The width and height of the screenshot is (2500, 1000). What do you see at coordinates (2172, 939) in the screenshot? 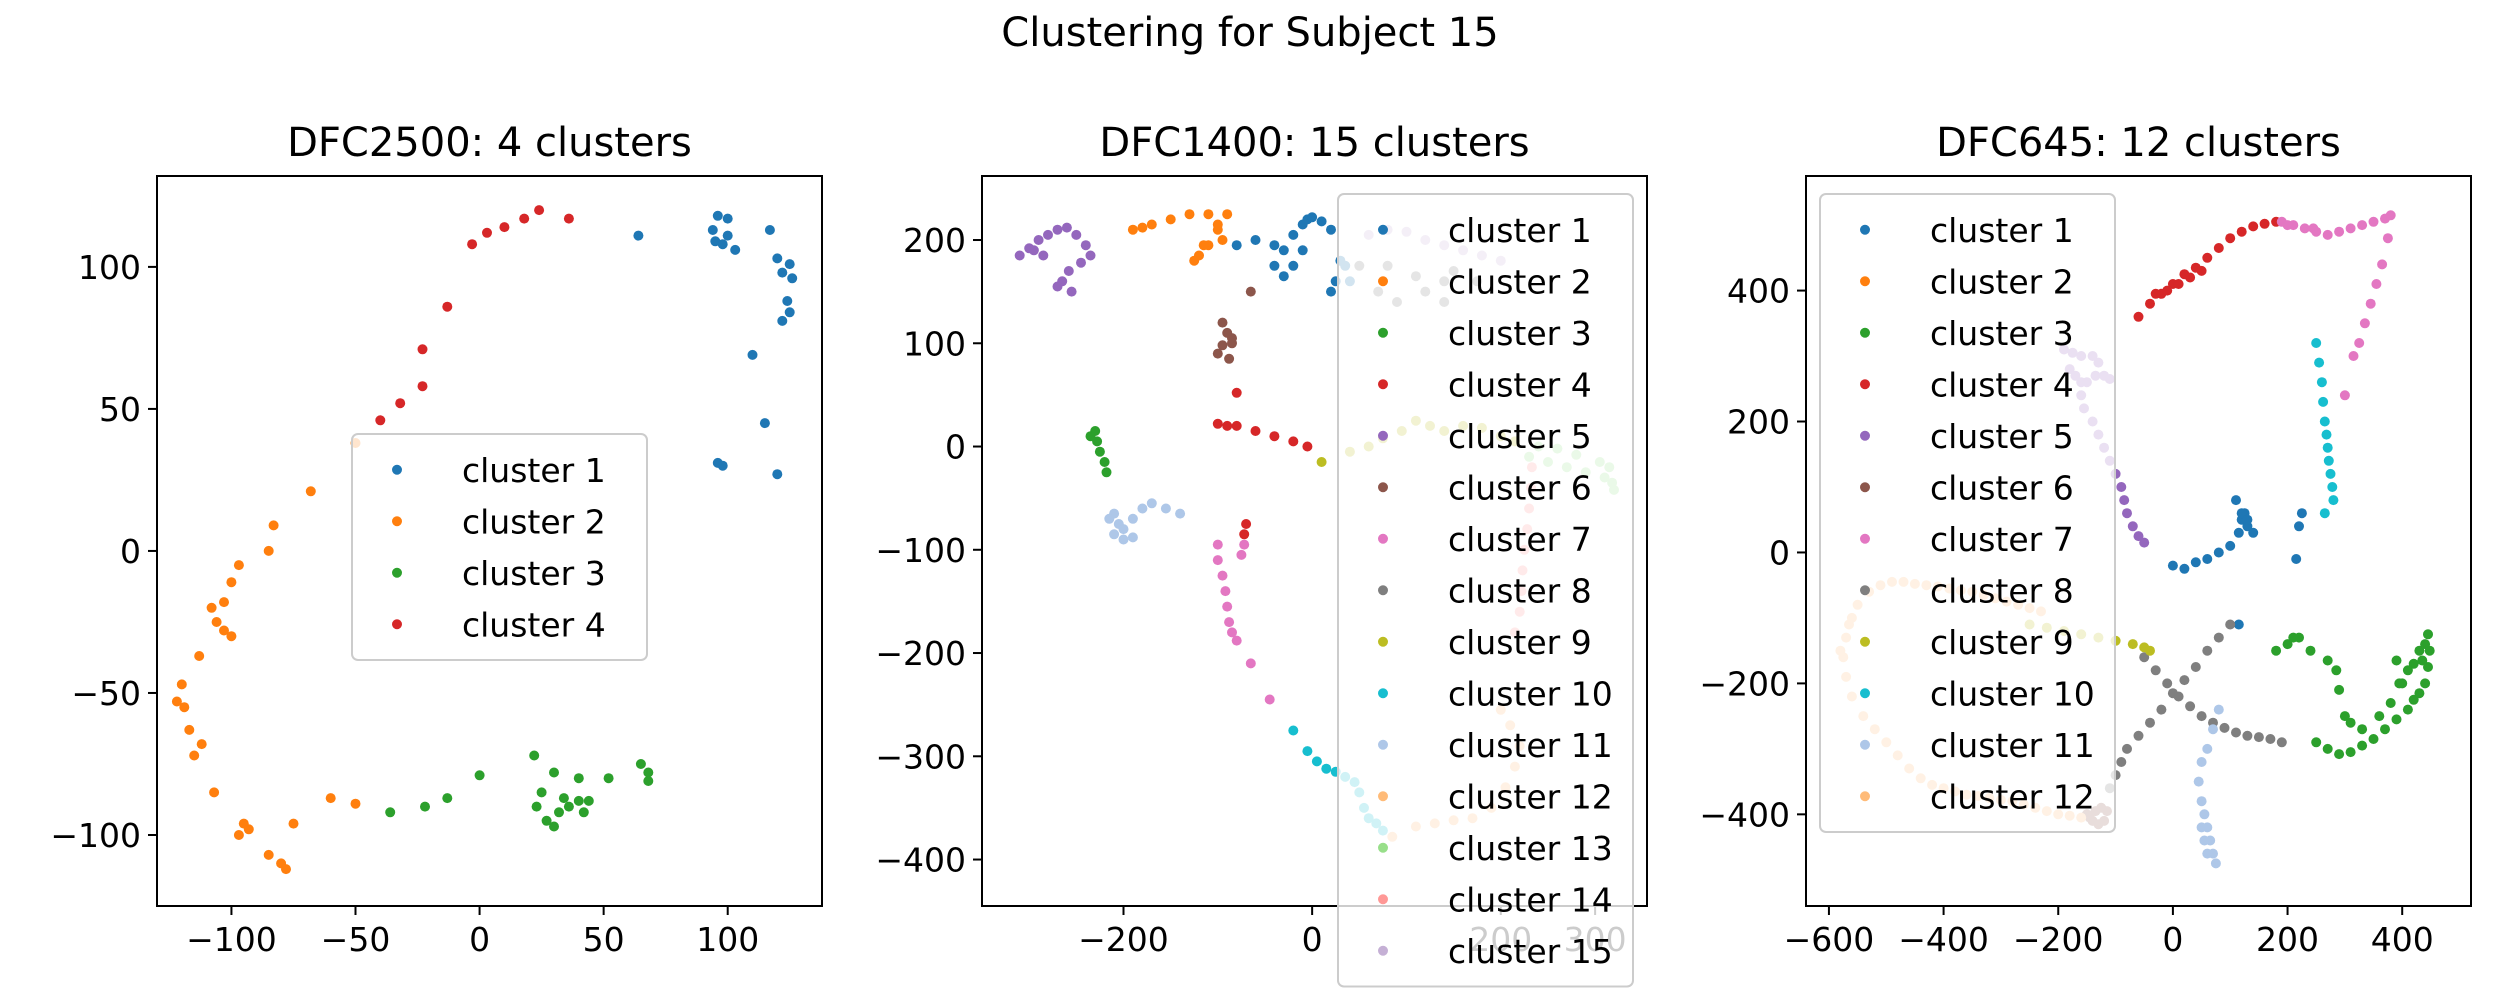
I see `x-tick-label: 0` at bounding box center [2172, 939].